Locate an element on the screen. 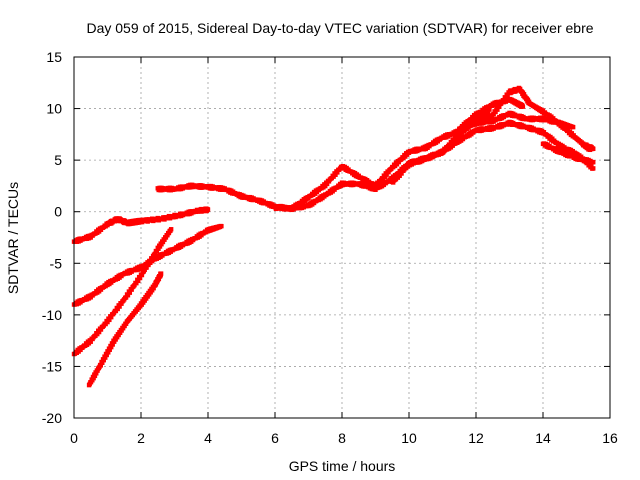  y-axis-title: SDTVAR / TECUs is located at coordinates (13, 238).